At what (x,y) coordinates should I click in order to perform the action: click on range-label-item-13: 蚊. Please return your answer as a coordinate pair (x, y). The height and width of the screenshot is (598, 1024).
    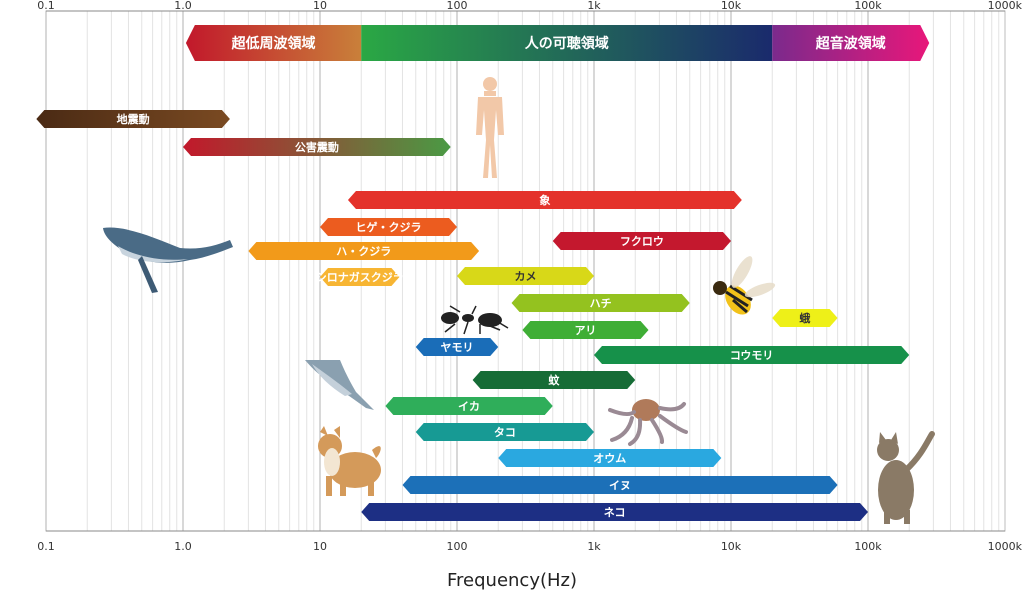
    Looking at the image, I should click on (554, 380).